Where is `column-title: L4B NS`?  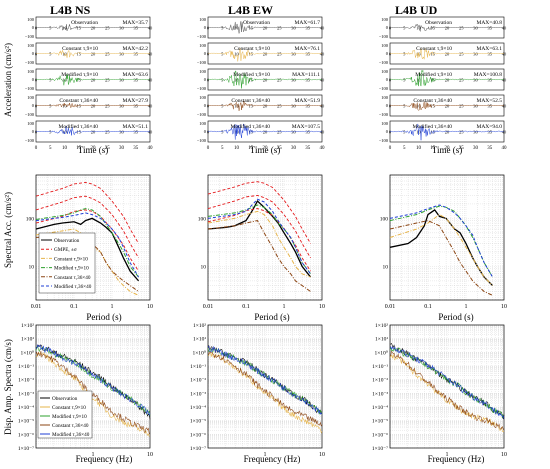
column-title: L4B NS is located at coordinates (70, 10).